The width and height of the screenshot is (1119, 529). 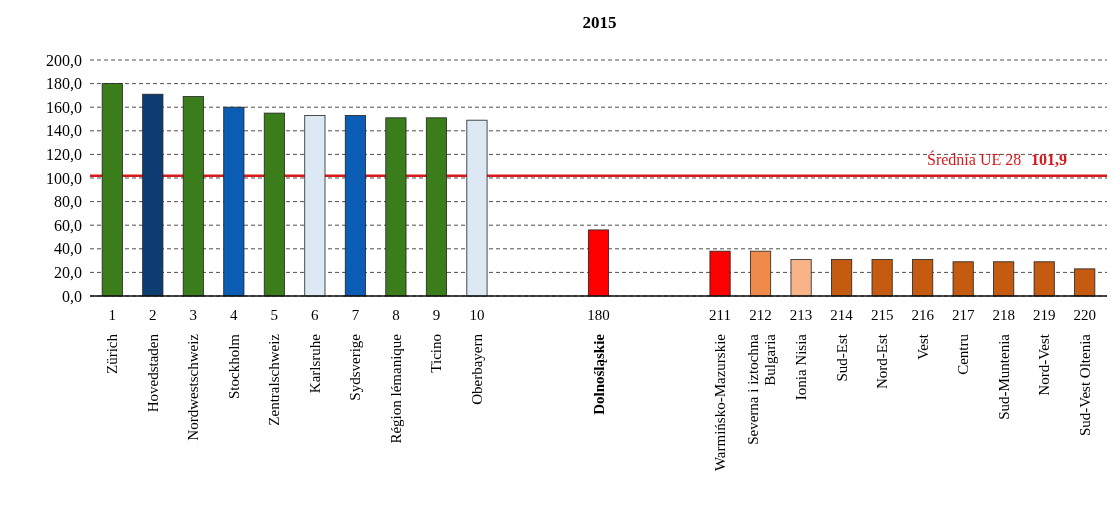 I want to click on chart-title: 2015, so click(x=599, y=22).